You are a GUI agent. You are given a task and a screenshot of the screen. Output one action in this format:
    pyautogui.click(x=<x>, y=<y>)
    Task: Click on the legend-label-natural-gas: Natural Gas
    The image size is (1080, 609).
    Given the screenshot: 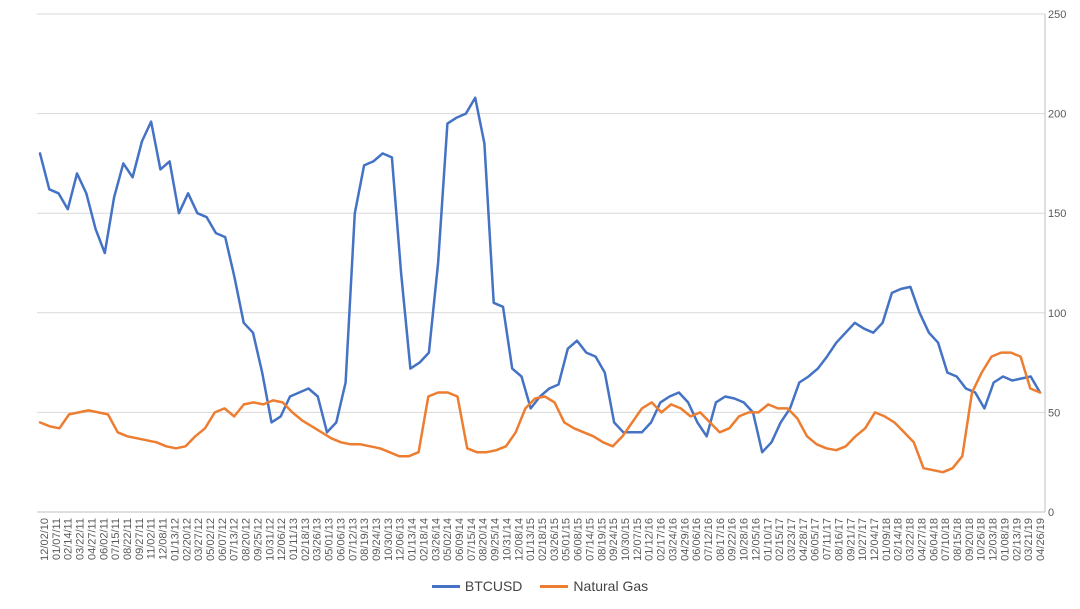 What is the action you would take?
    pyautogui.click(x=611, y=586)
    